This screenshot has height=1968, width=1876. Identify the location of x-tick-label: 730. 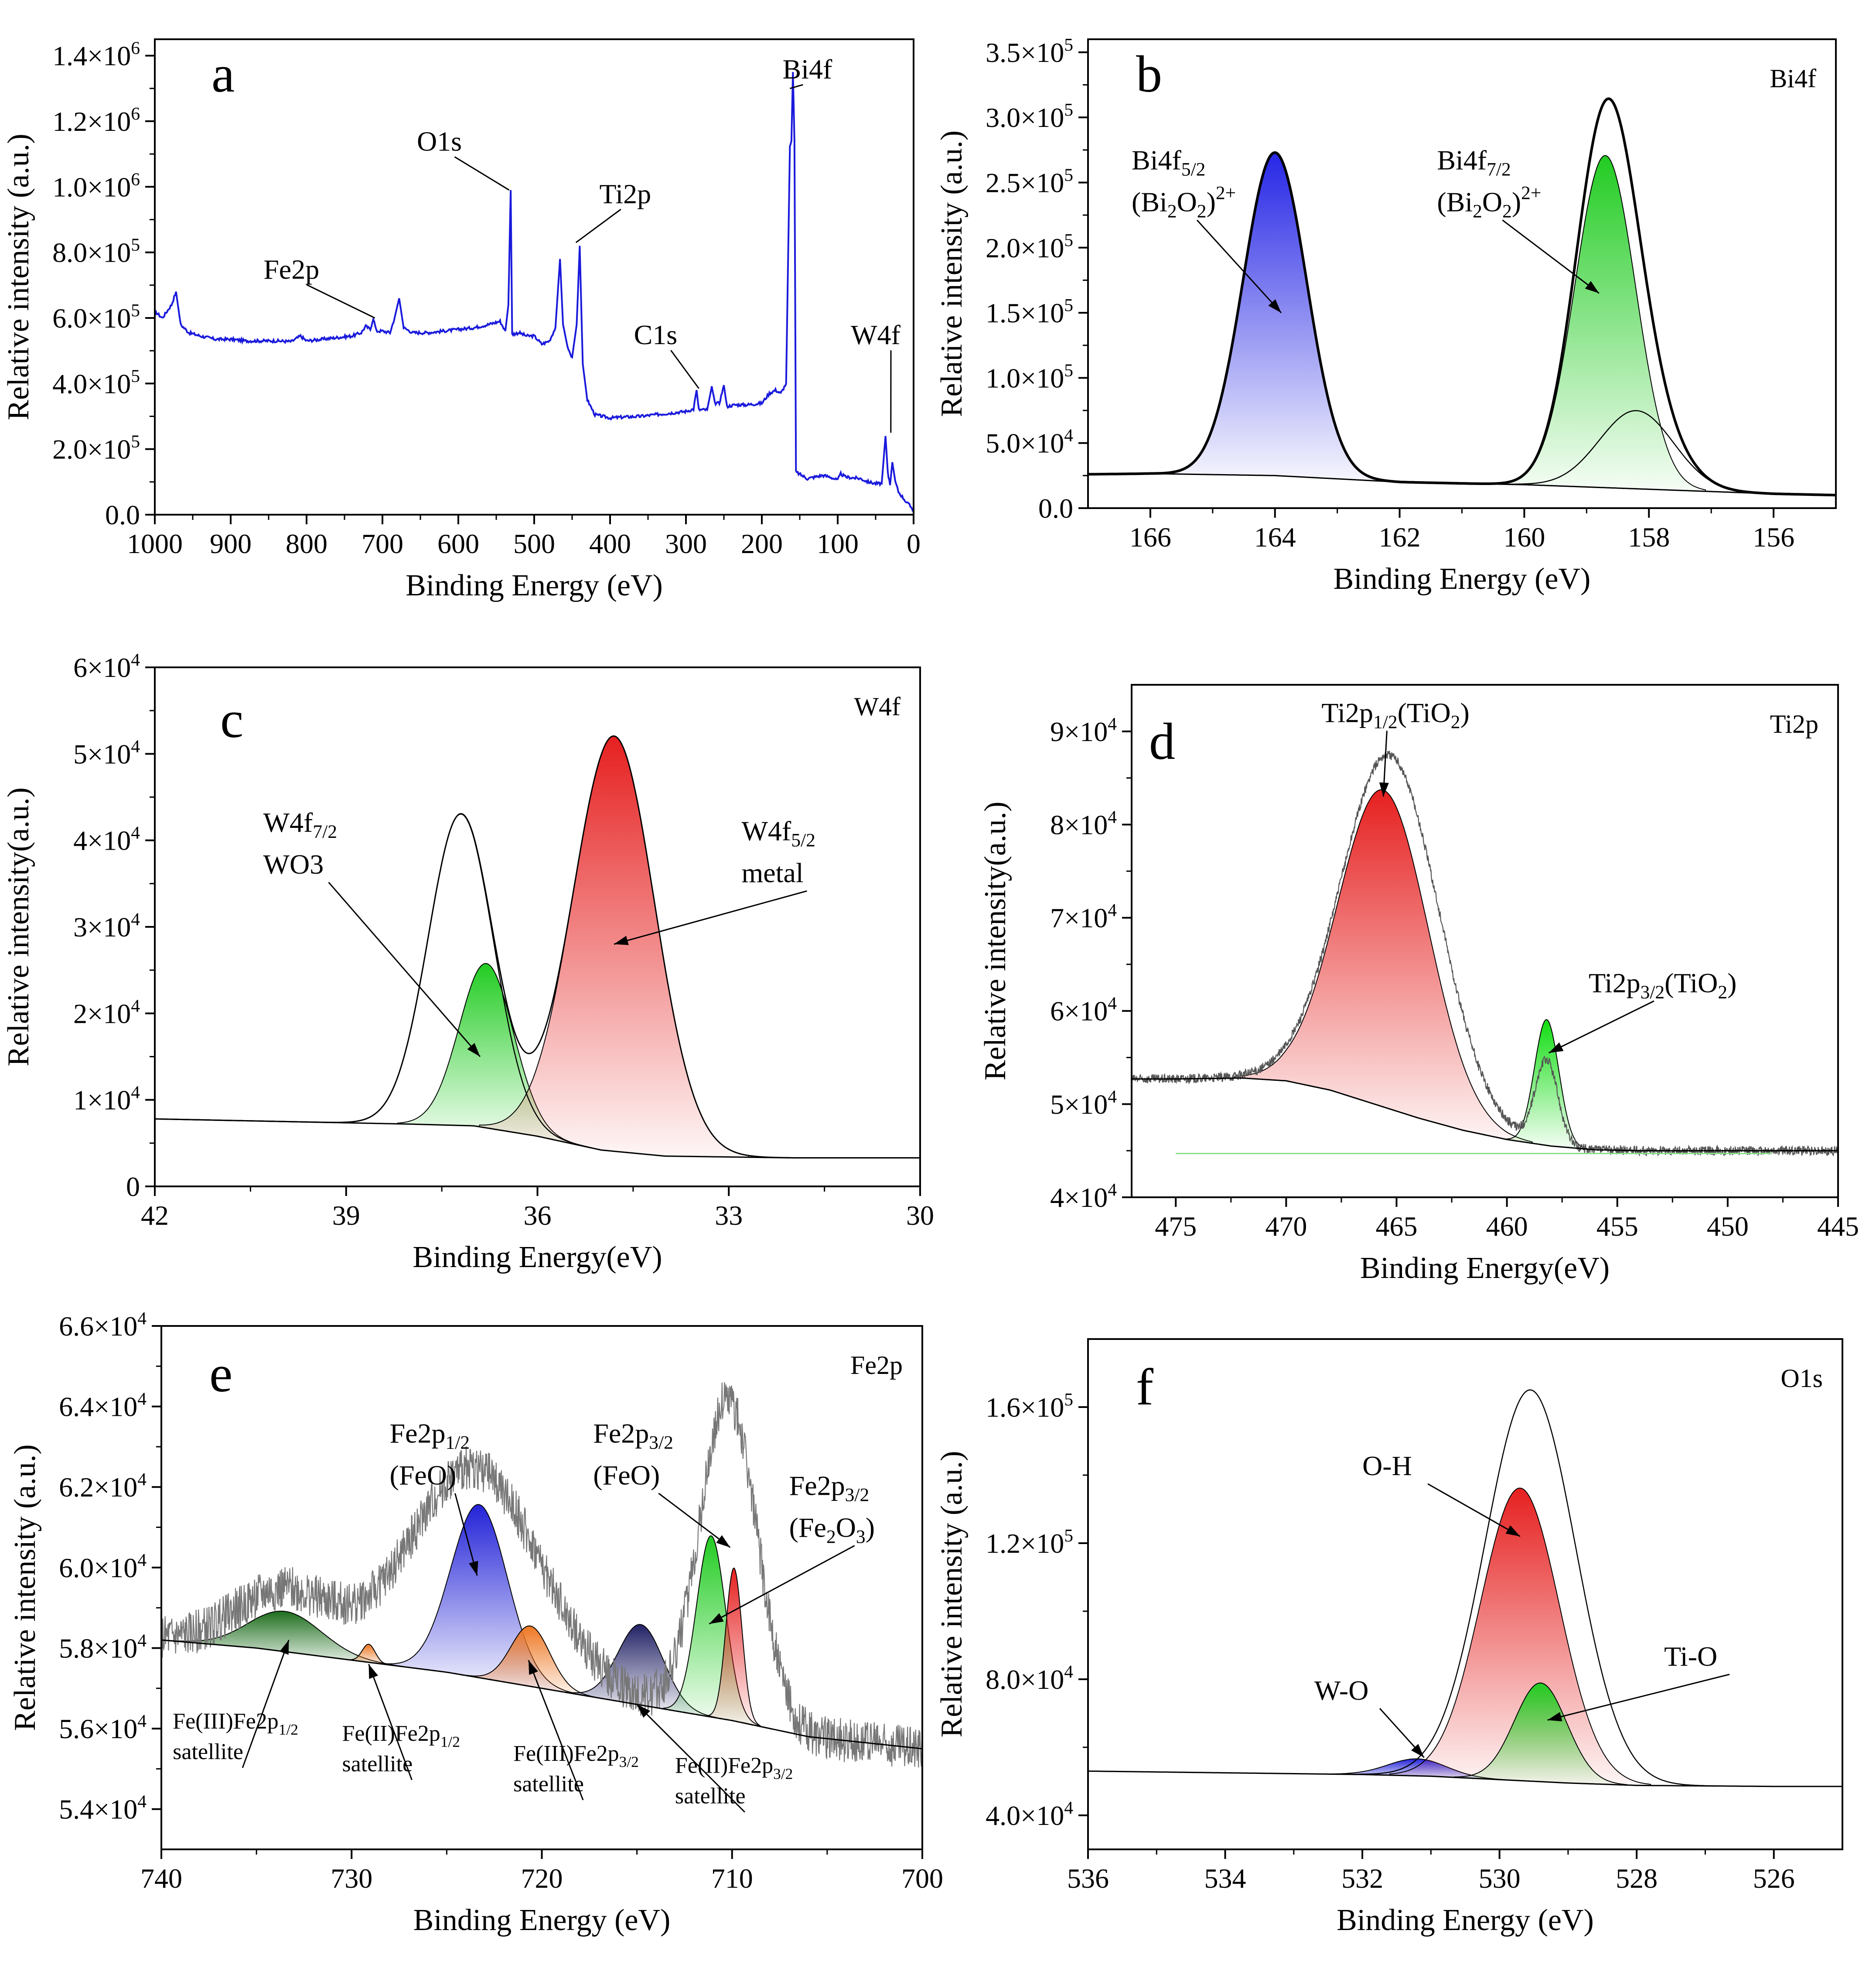
(351, 1878).